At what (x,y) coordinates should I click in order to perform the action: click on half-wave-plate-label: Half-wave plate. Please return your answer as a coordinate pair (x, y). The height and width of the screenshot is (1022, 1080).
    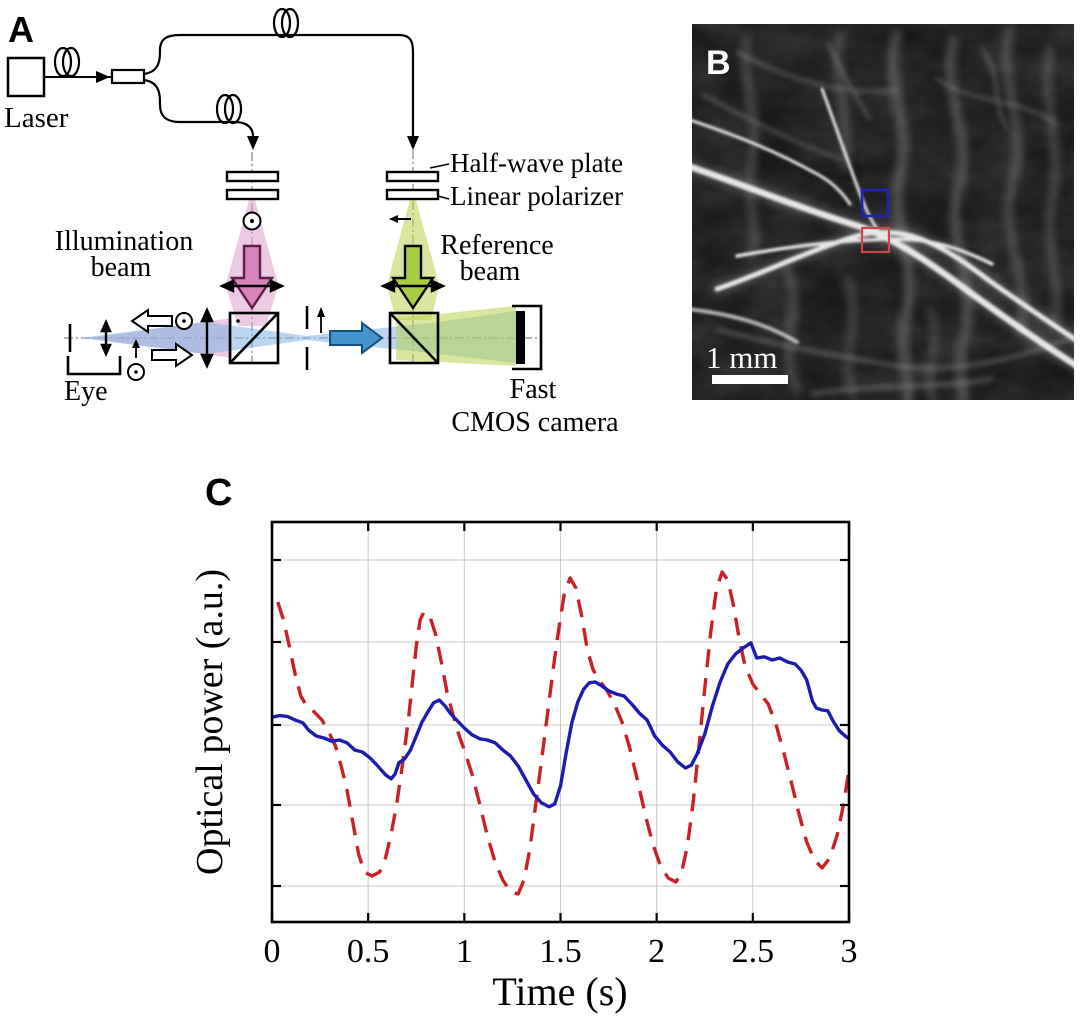
    Looking at the image, I should click on (536, 163).